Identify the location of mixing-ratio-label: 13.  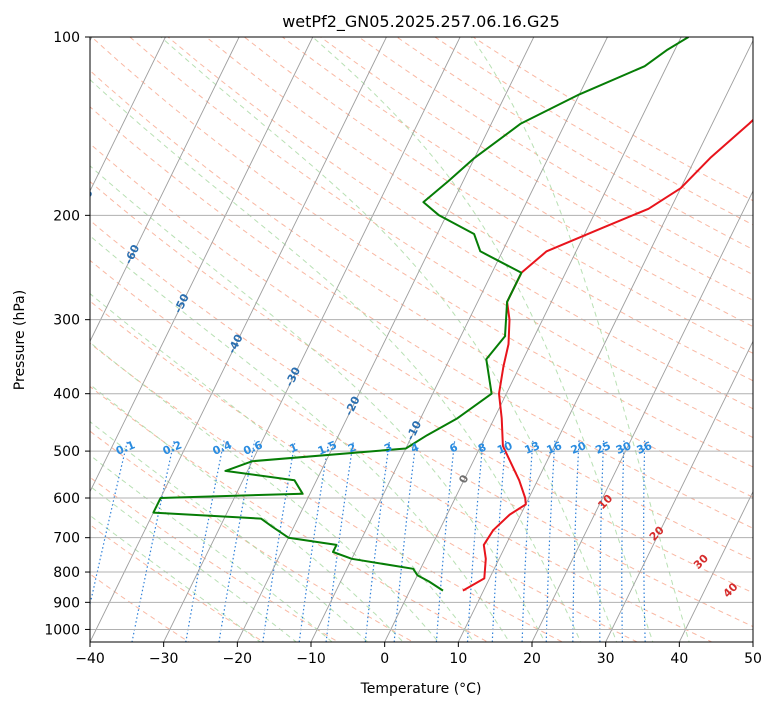
(532, 448).